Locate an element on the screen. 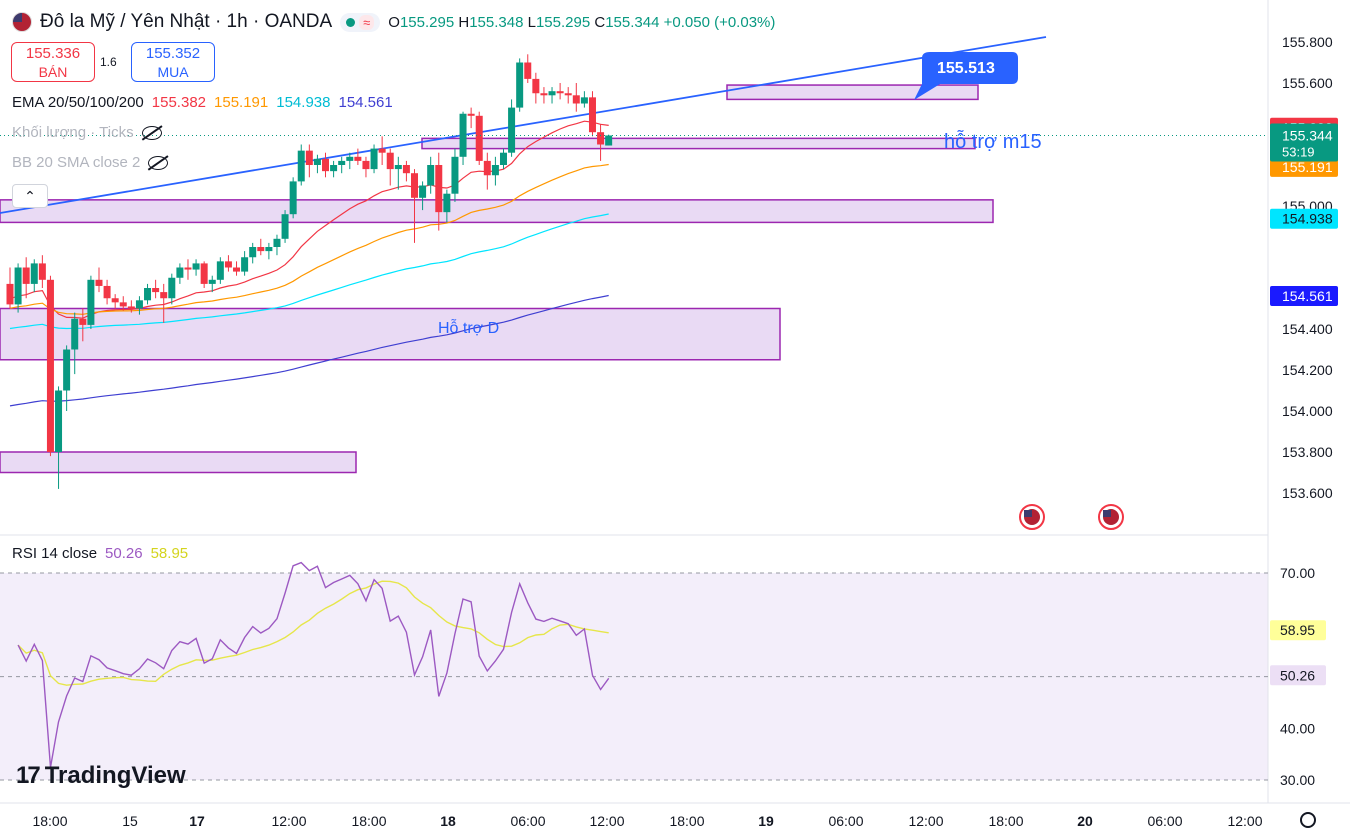  rsi-legend: RSI 14 close 50.26 58.95 is located at coordinates (100, 553).